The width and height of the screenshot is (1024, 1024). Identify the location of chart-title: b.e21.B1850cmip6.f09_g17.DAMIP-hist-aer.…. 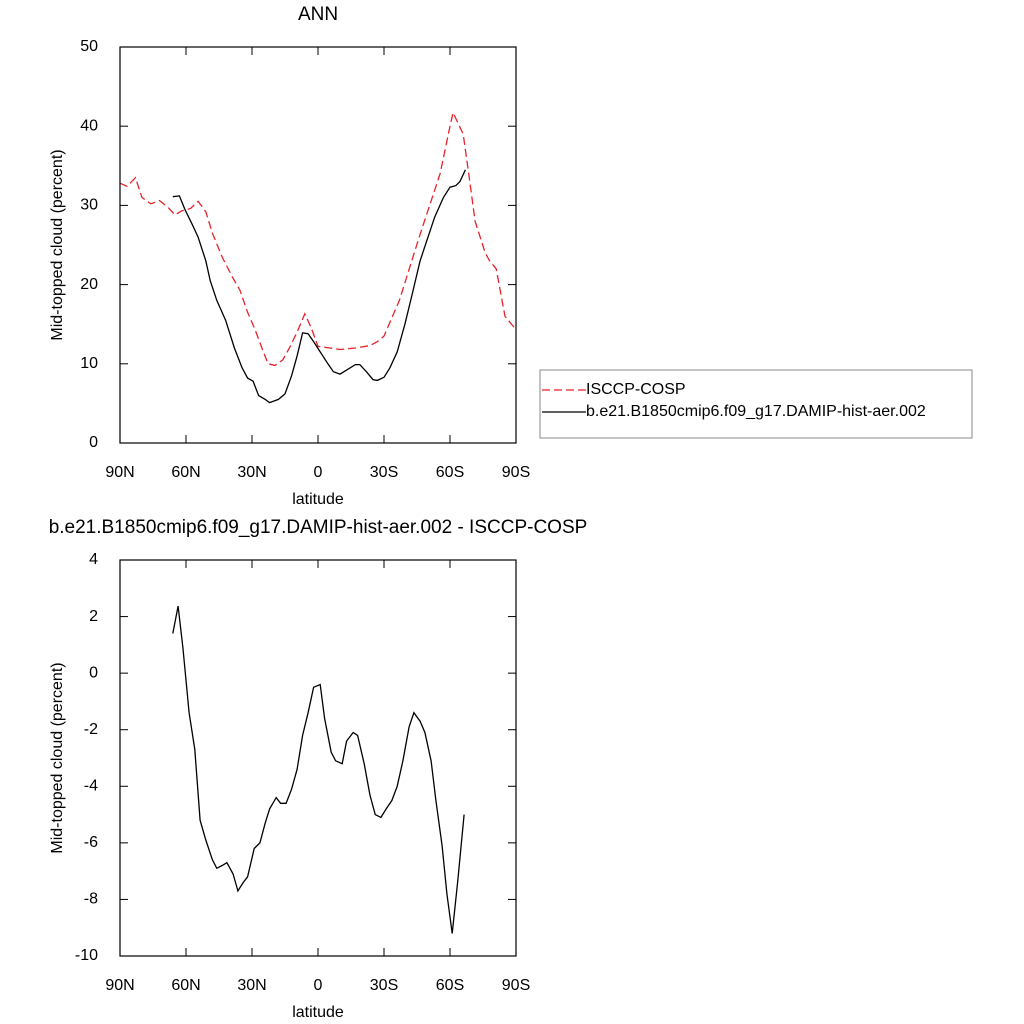
(318, 527).